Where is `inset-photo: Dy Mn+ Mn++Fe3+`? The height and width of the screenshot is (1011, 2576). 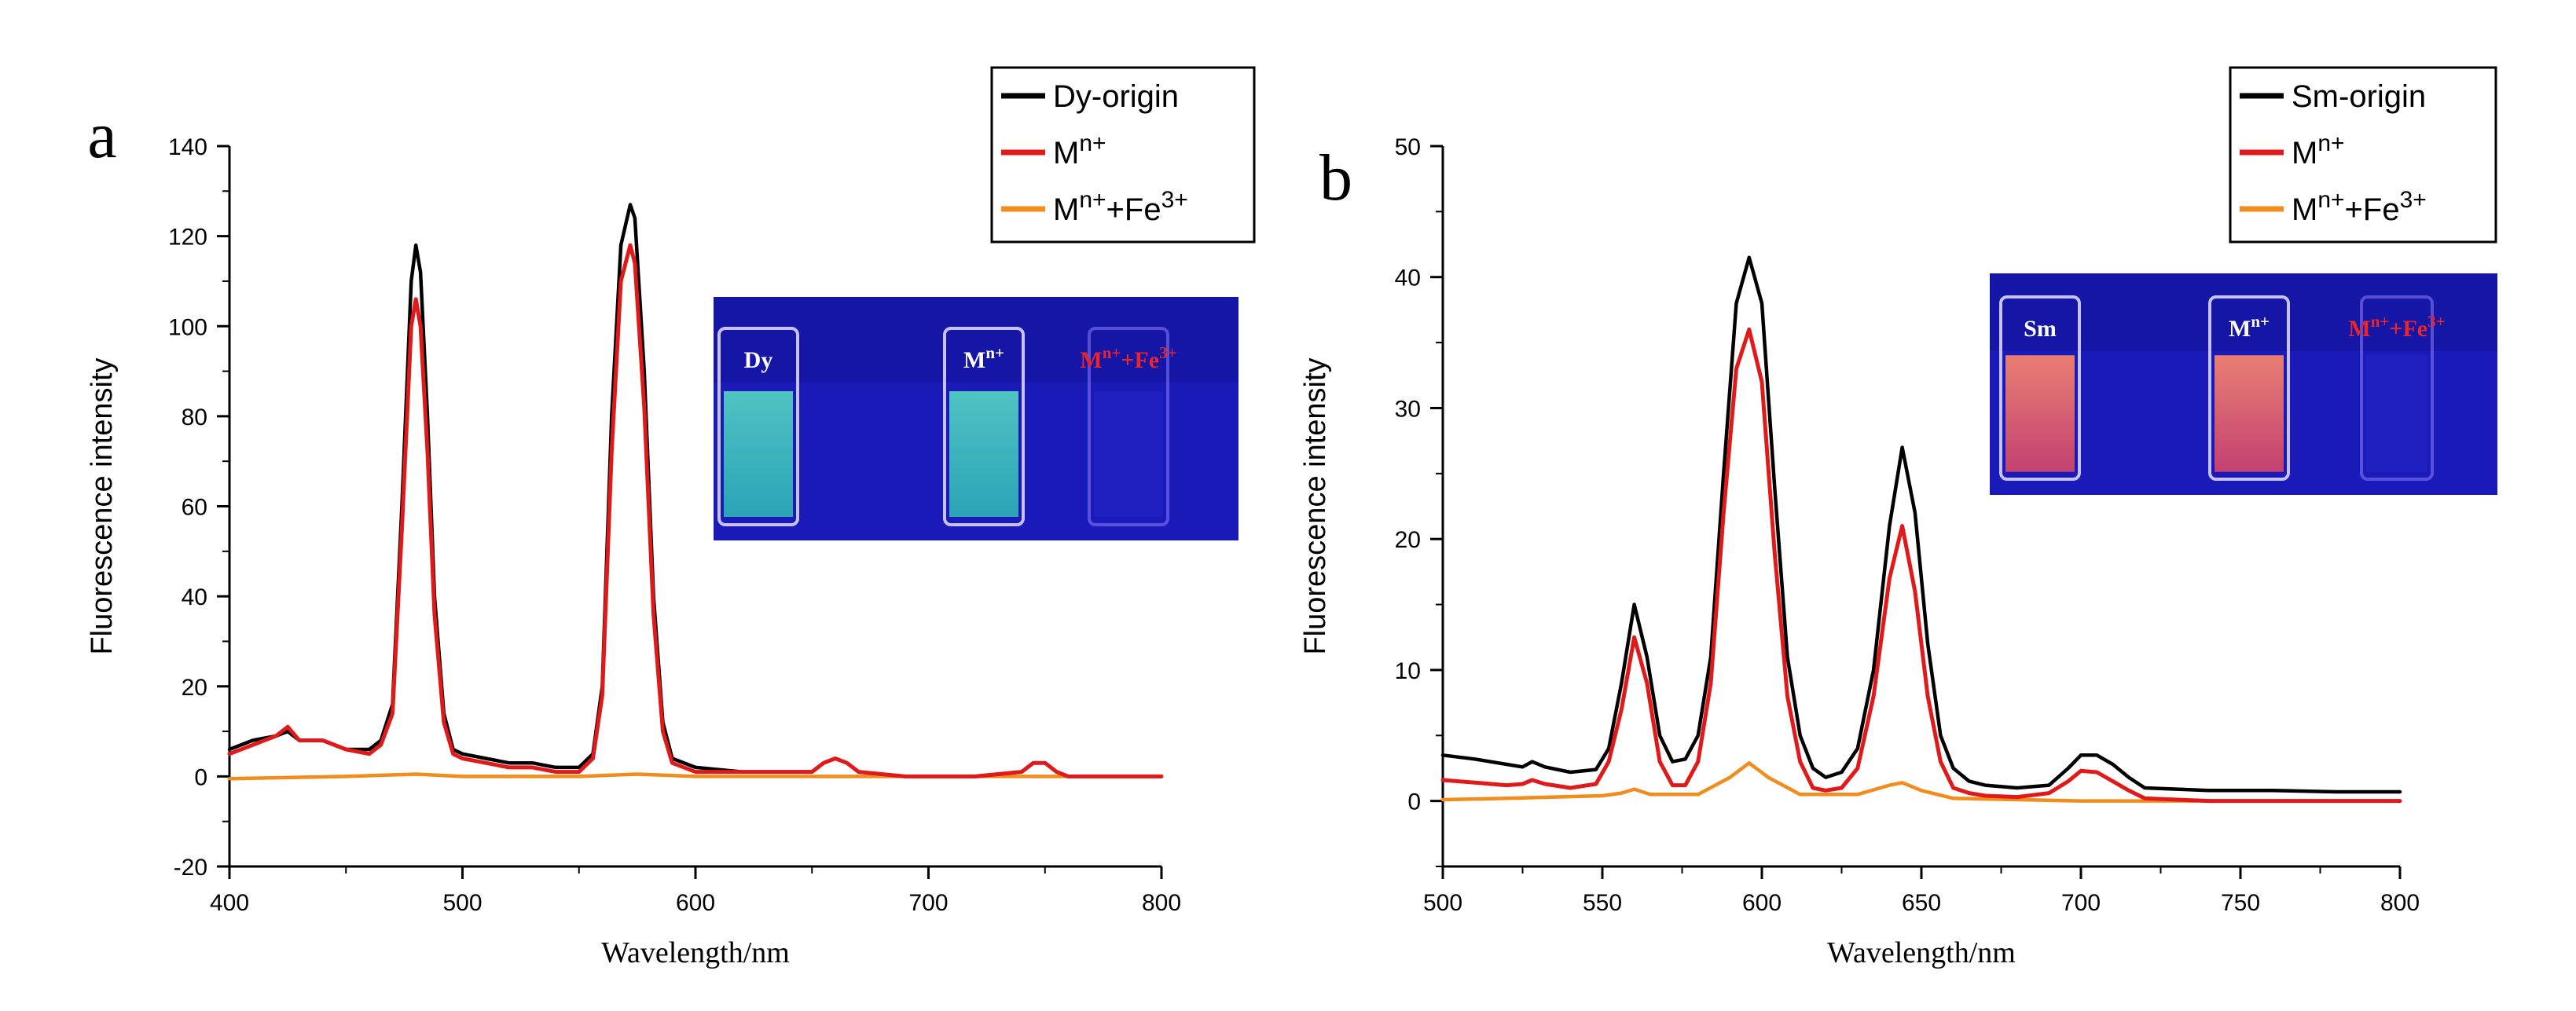 inset-photo: Dy Mn+ Mn++Fe3+ is located at coordinates (976, 419).